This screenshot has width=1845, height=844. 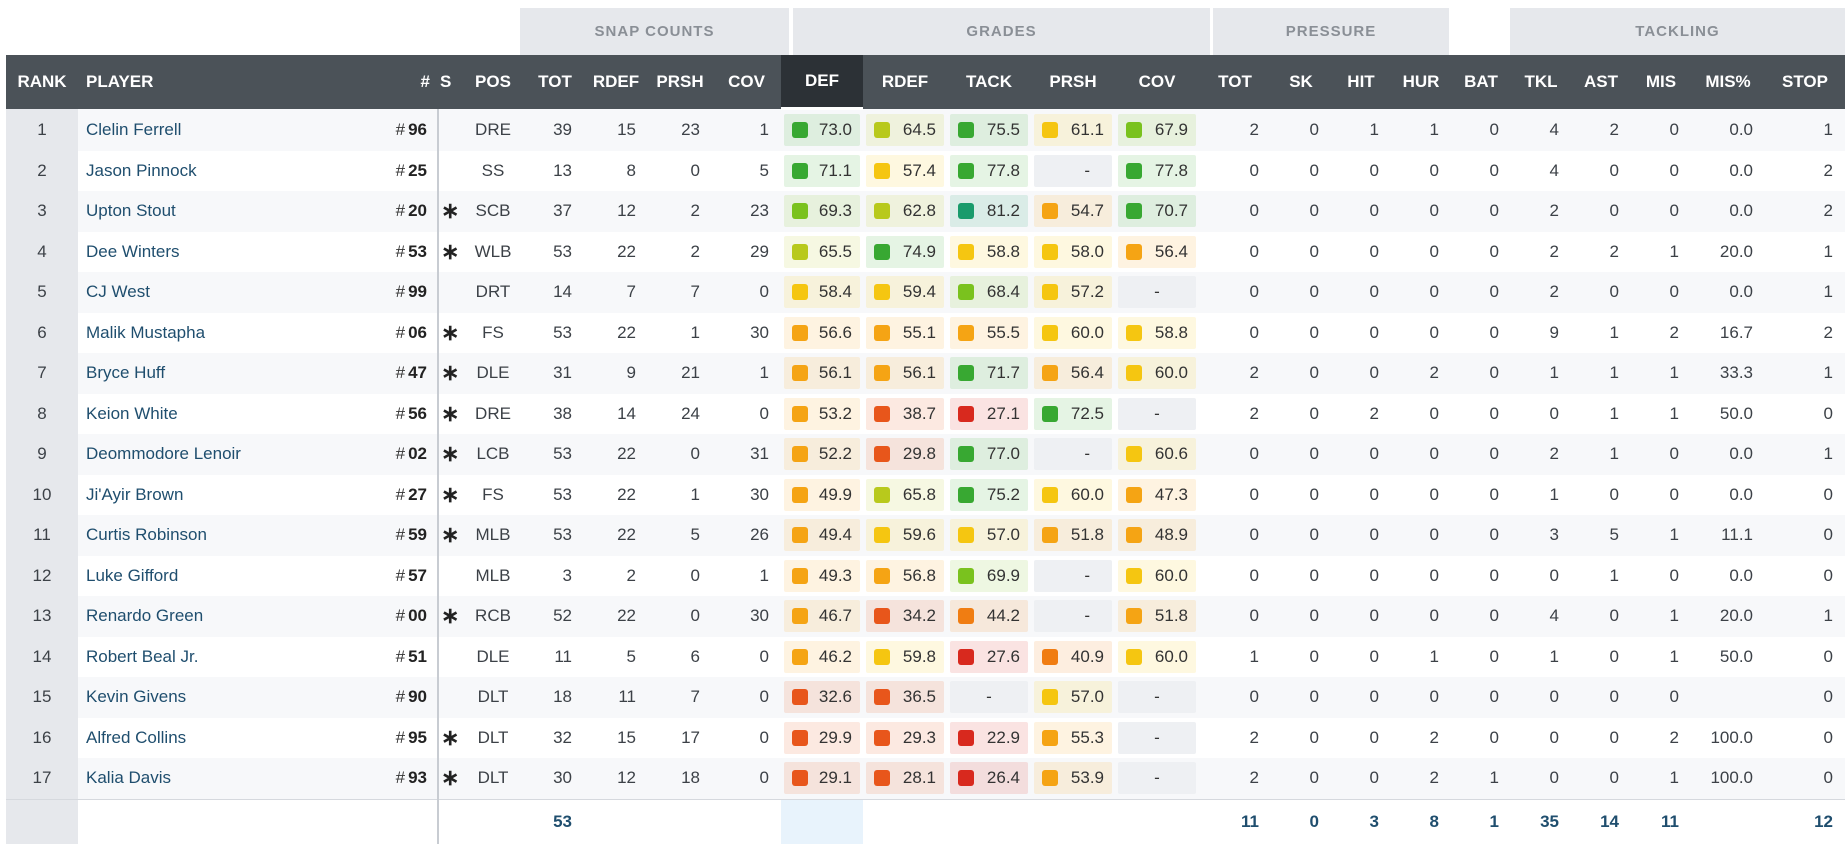 What do you see at coordinates (189, 454) in the screenshot?
I see `player-name-link: Deommodore Lenoir` at bounding box center [189, 454].